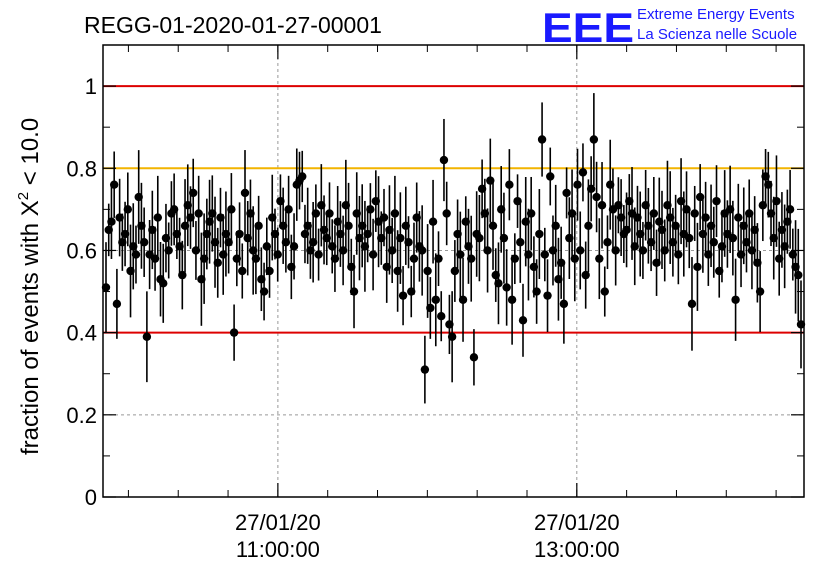 This screenshot has width=836, height=572. What do you see at coordinates (278, 549) in the screenshot?
I see `x-tick-label-time: 11:00:00` at bounding box center [278, 549].